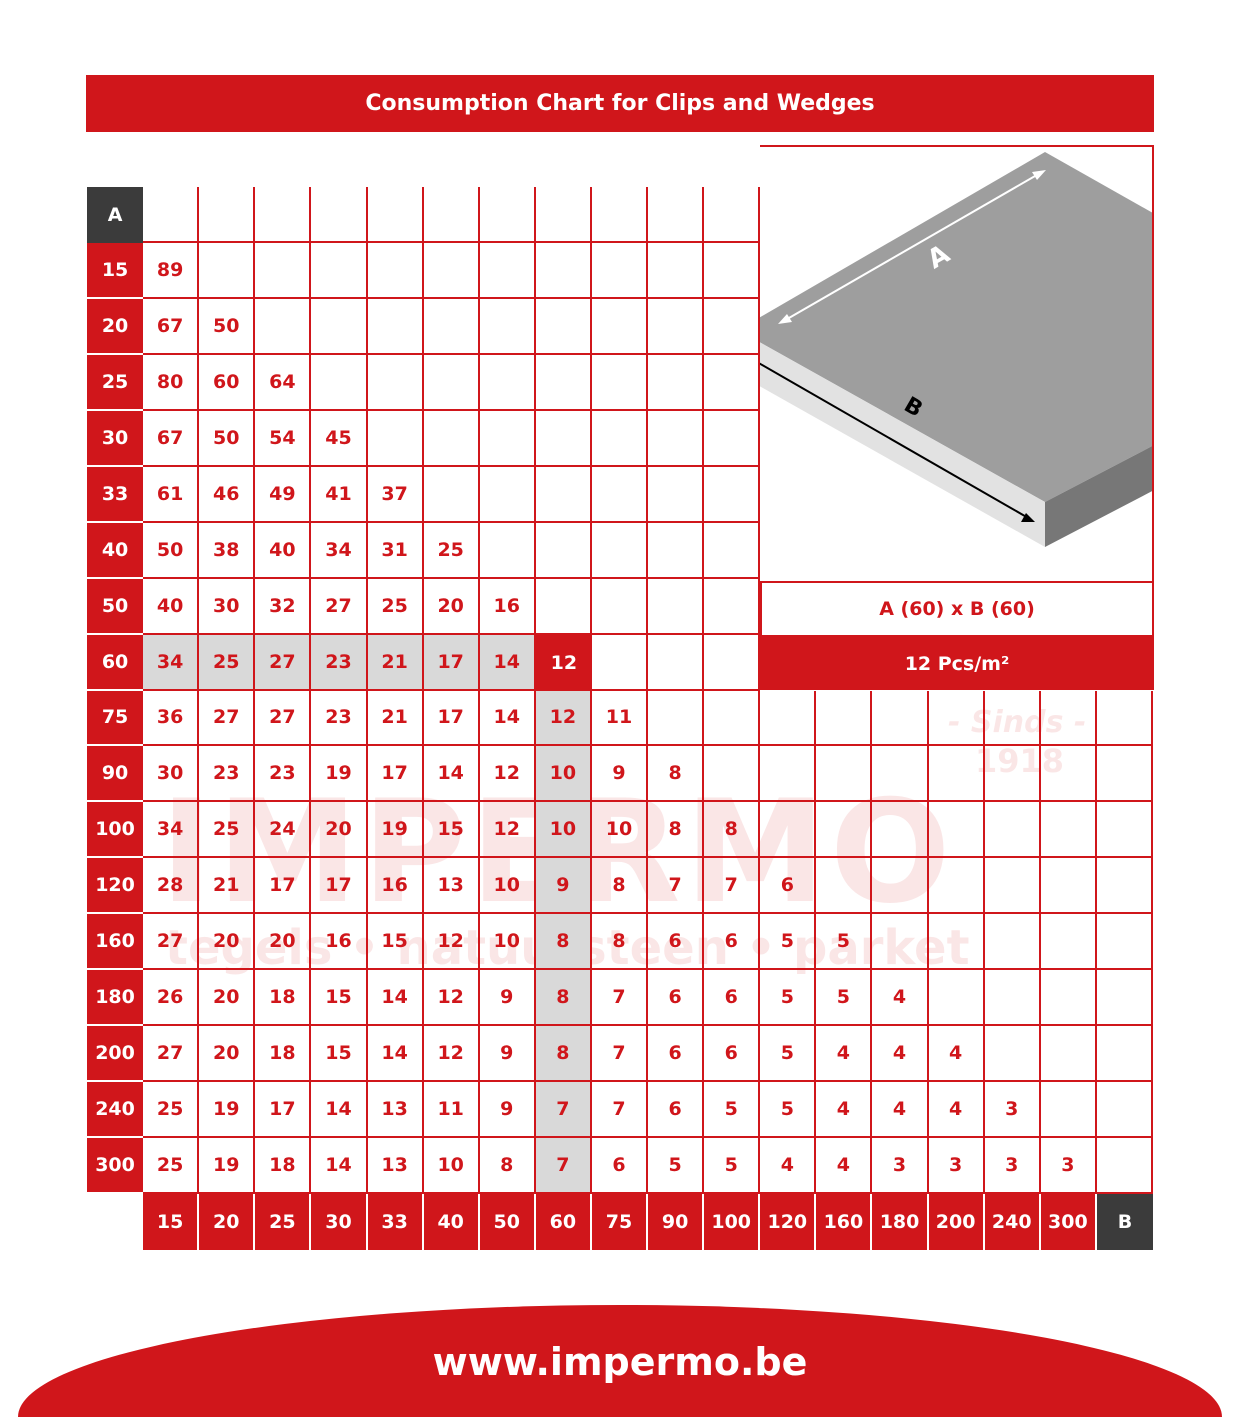 This screenshot has width=1240, height=1417. What do you see at coordinates (620, 103) in the screenshot?
I see `chart-title: Consumption Chart for Clips and Wedges` at bounding box center [620, 103].